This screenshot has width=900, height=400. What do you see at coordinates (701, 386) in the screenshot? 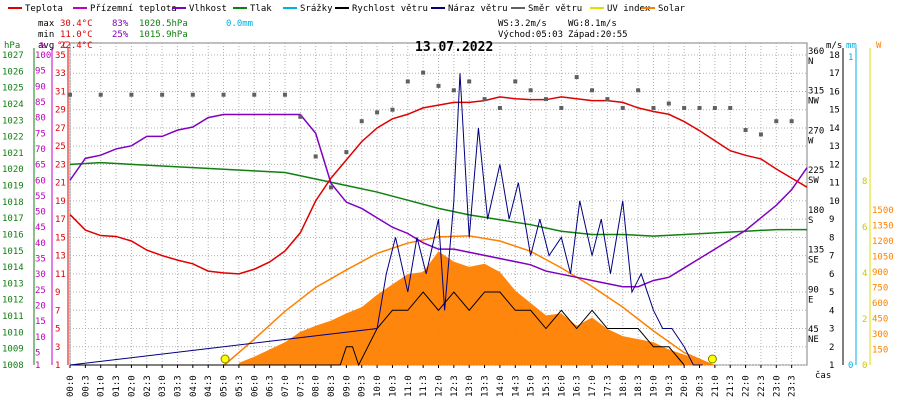
I see `time-tick-41: 20:3` at bounding box center [701, 386].